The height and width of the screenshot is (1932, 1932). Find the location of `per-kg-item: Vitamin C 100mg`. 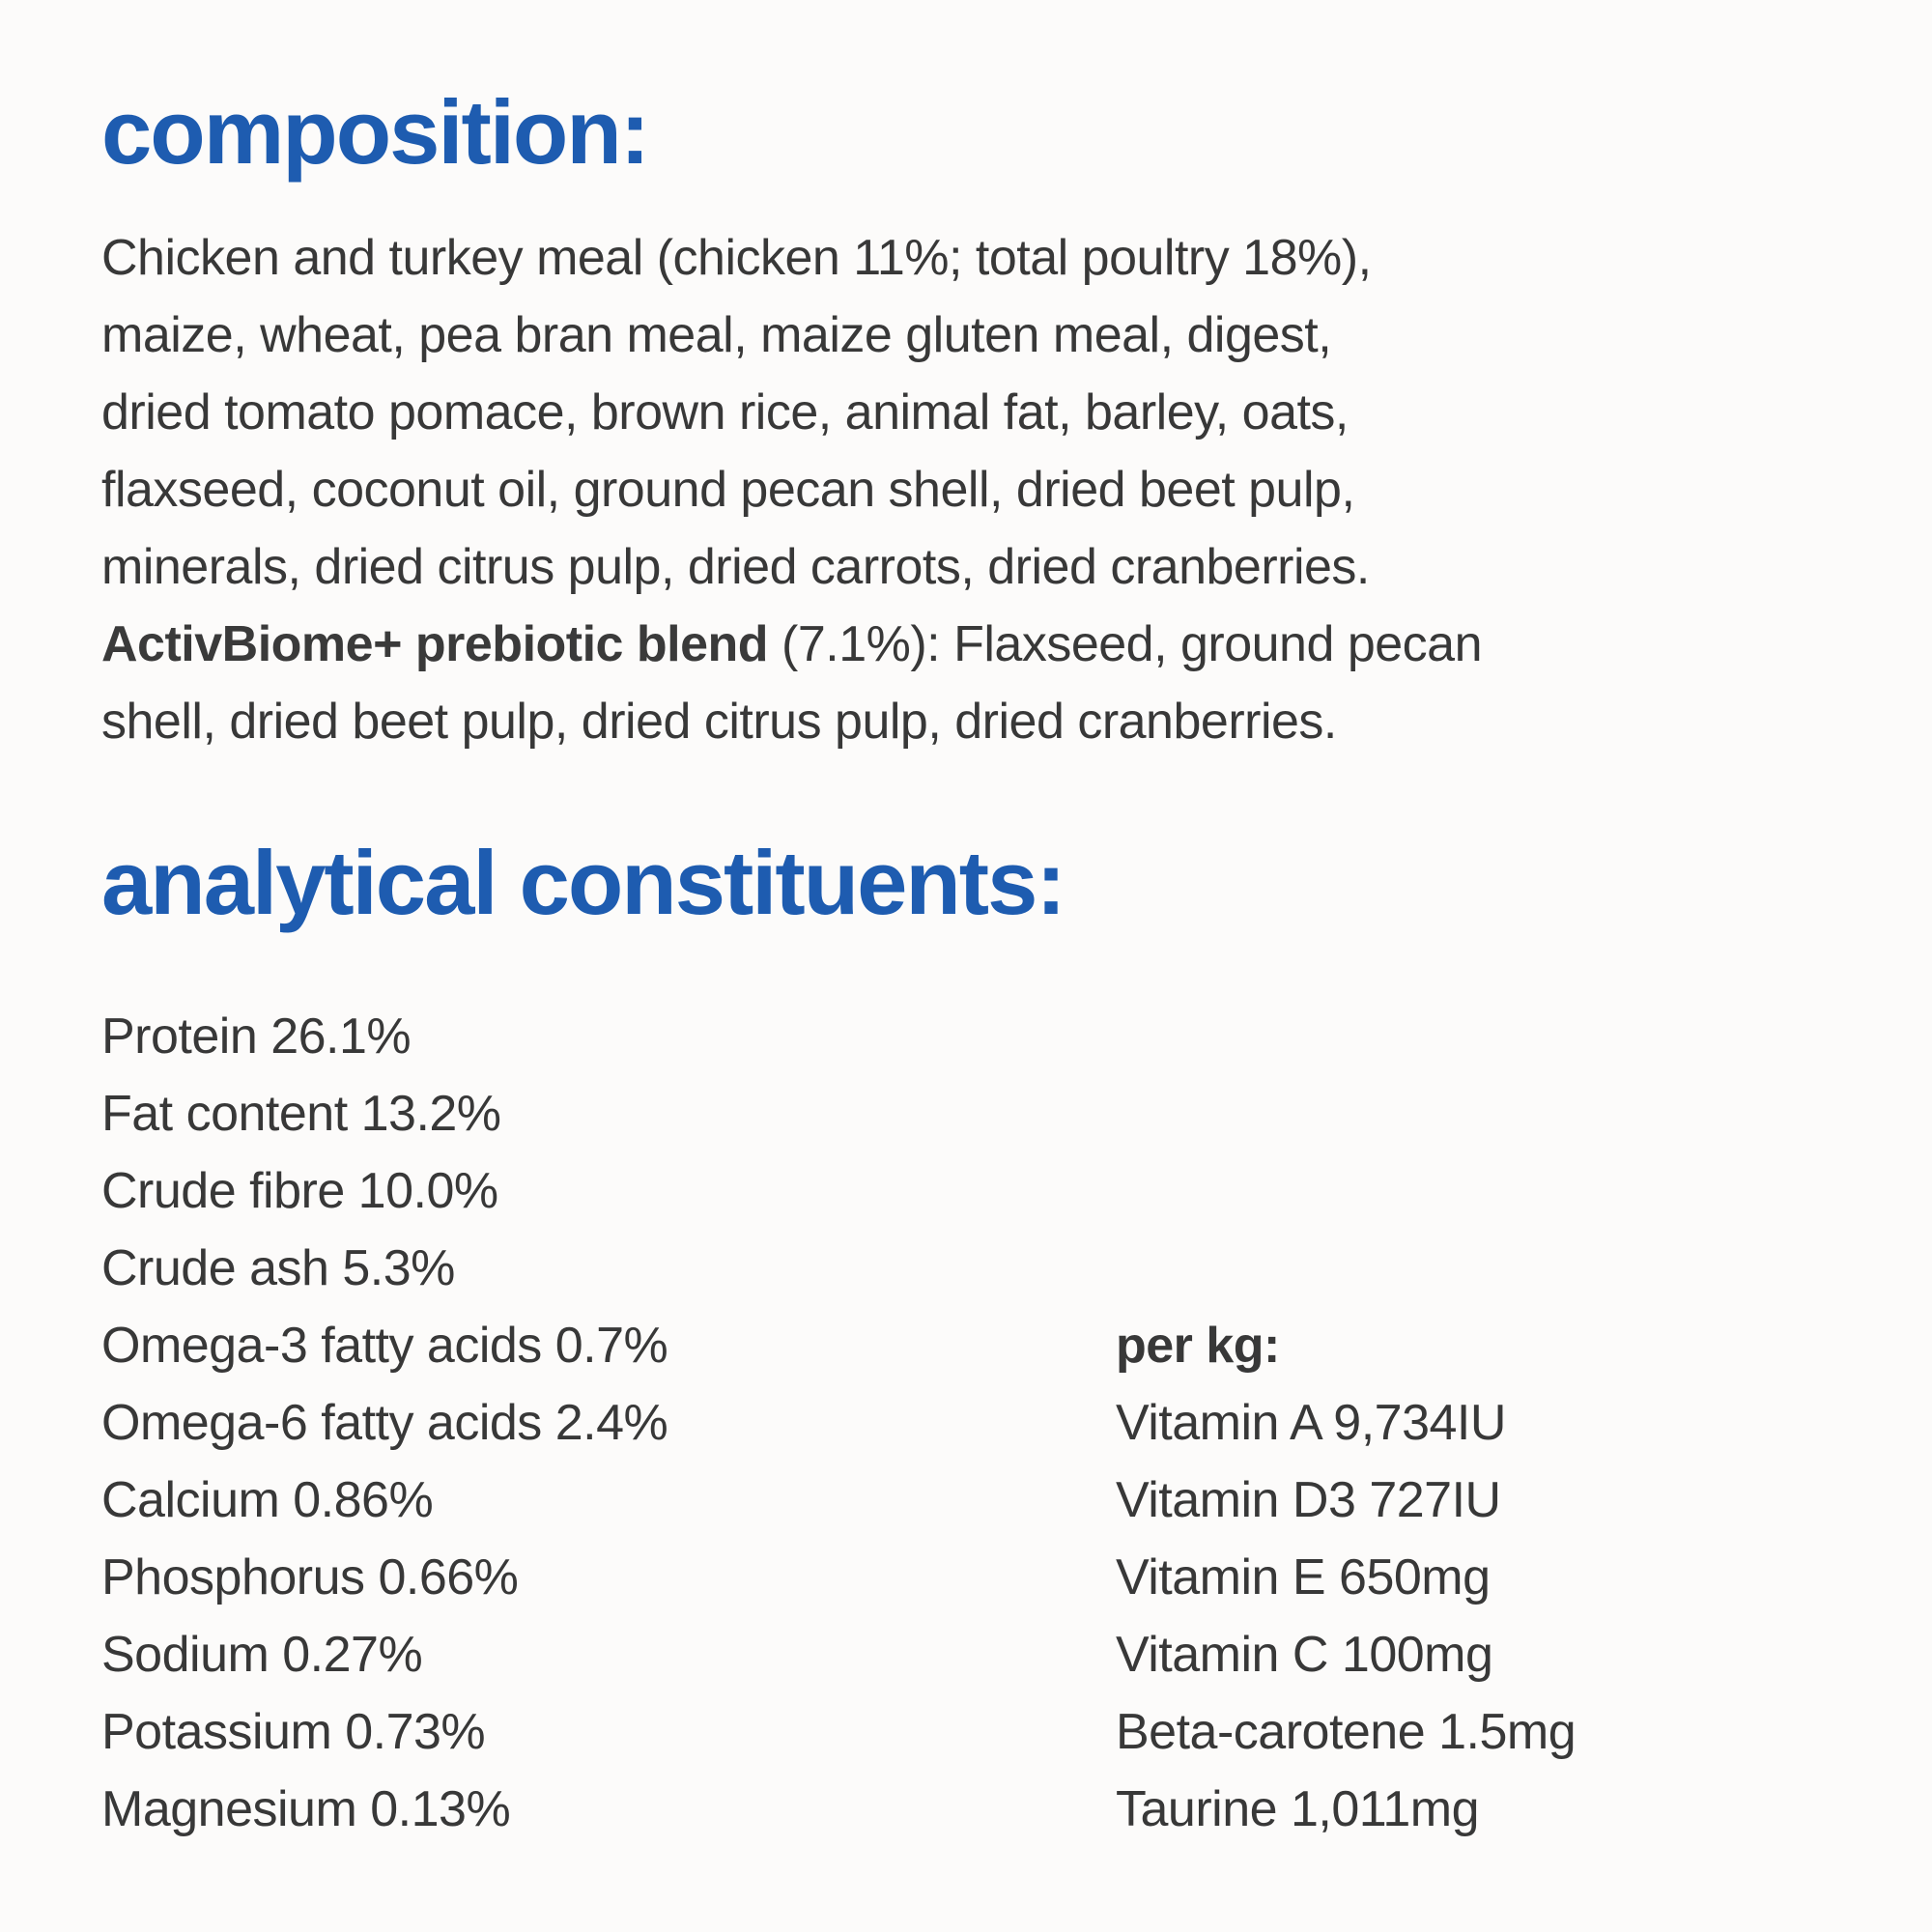

per-kg-item: Vitamin C 100mg is located at coordinates (1304, 1655).